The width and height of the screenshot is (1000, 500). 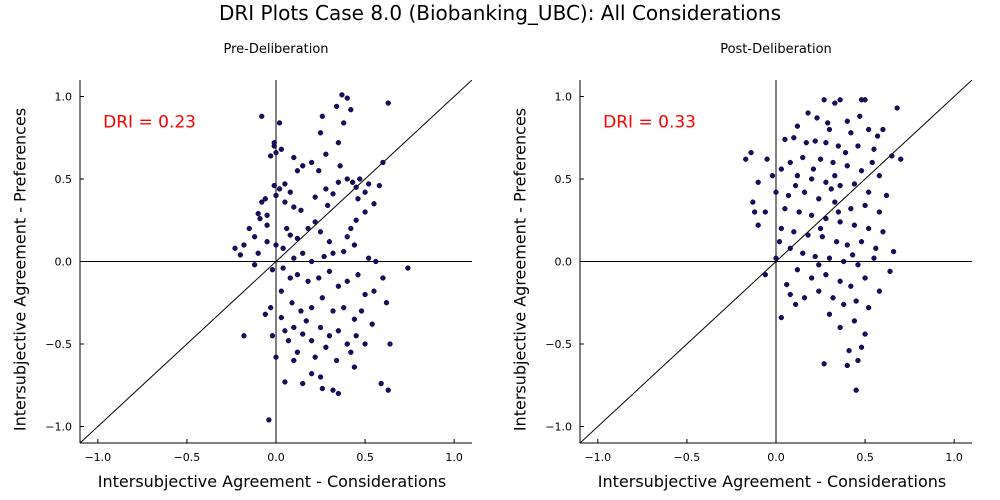 What do you see at coordinates (20, 269) in the screenshot?
I see `y-axis-label: Intersubjective Agreement - Preferences` at bounding box center [20, 269].